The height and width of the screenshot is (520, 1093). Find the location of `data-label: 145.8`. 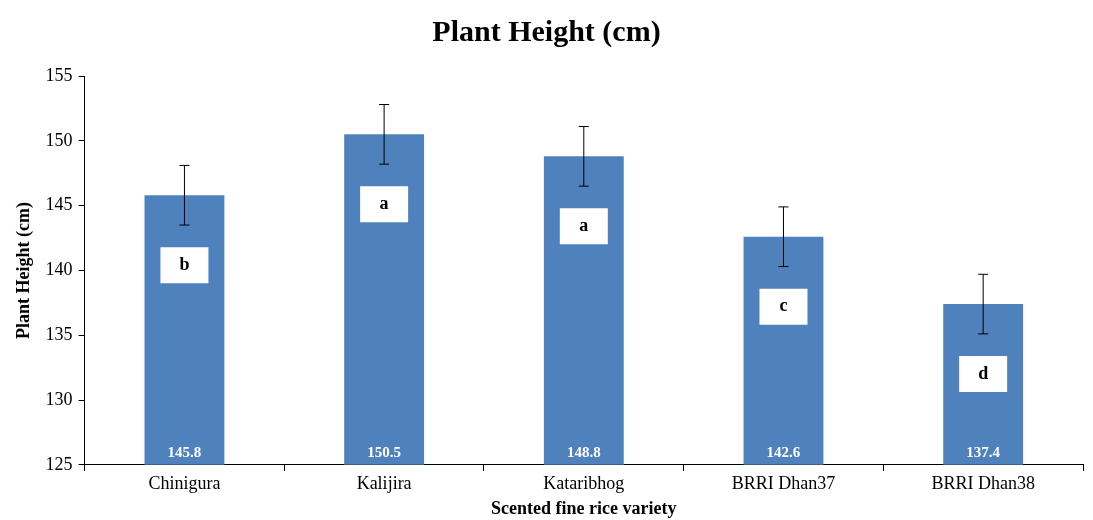

data-label: 145.8 is located at coordinates (184, 452).